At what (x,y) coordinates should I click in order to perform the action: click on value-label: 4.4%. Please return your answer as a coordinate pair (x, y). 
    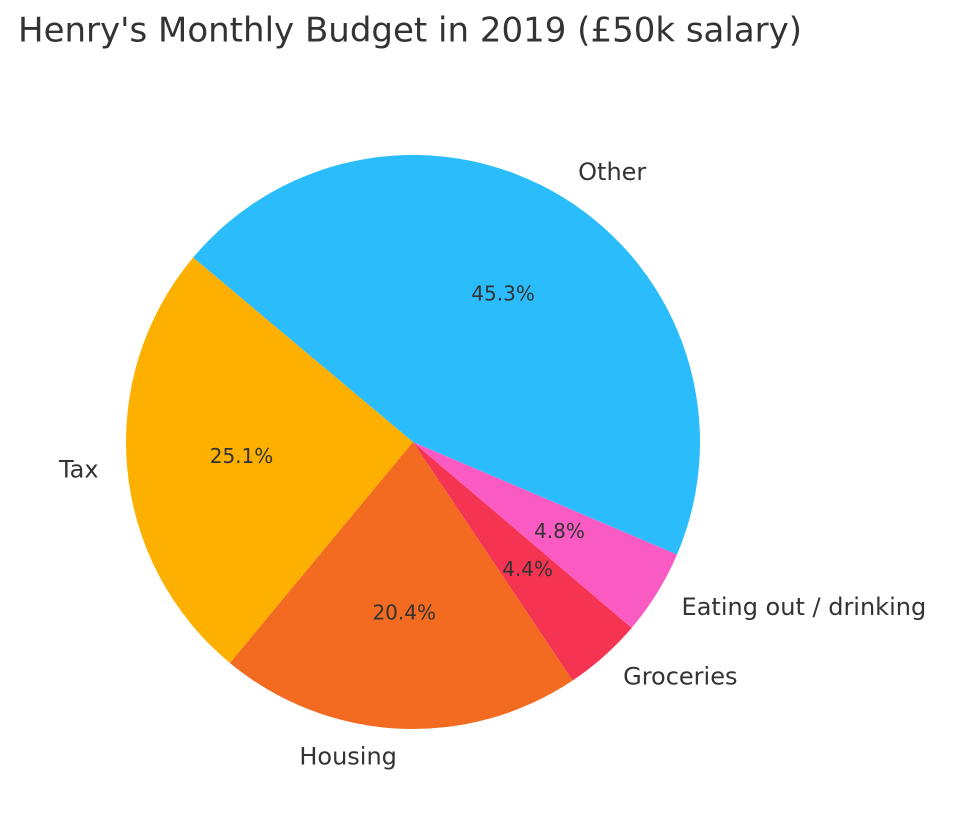
    Looking at the image, I should click on (527, 569).